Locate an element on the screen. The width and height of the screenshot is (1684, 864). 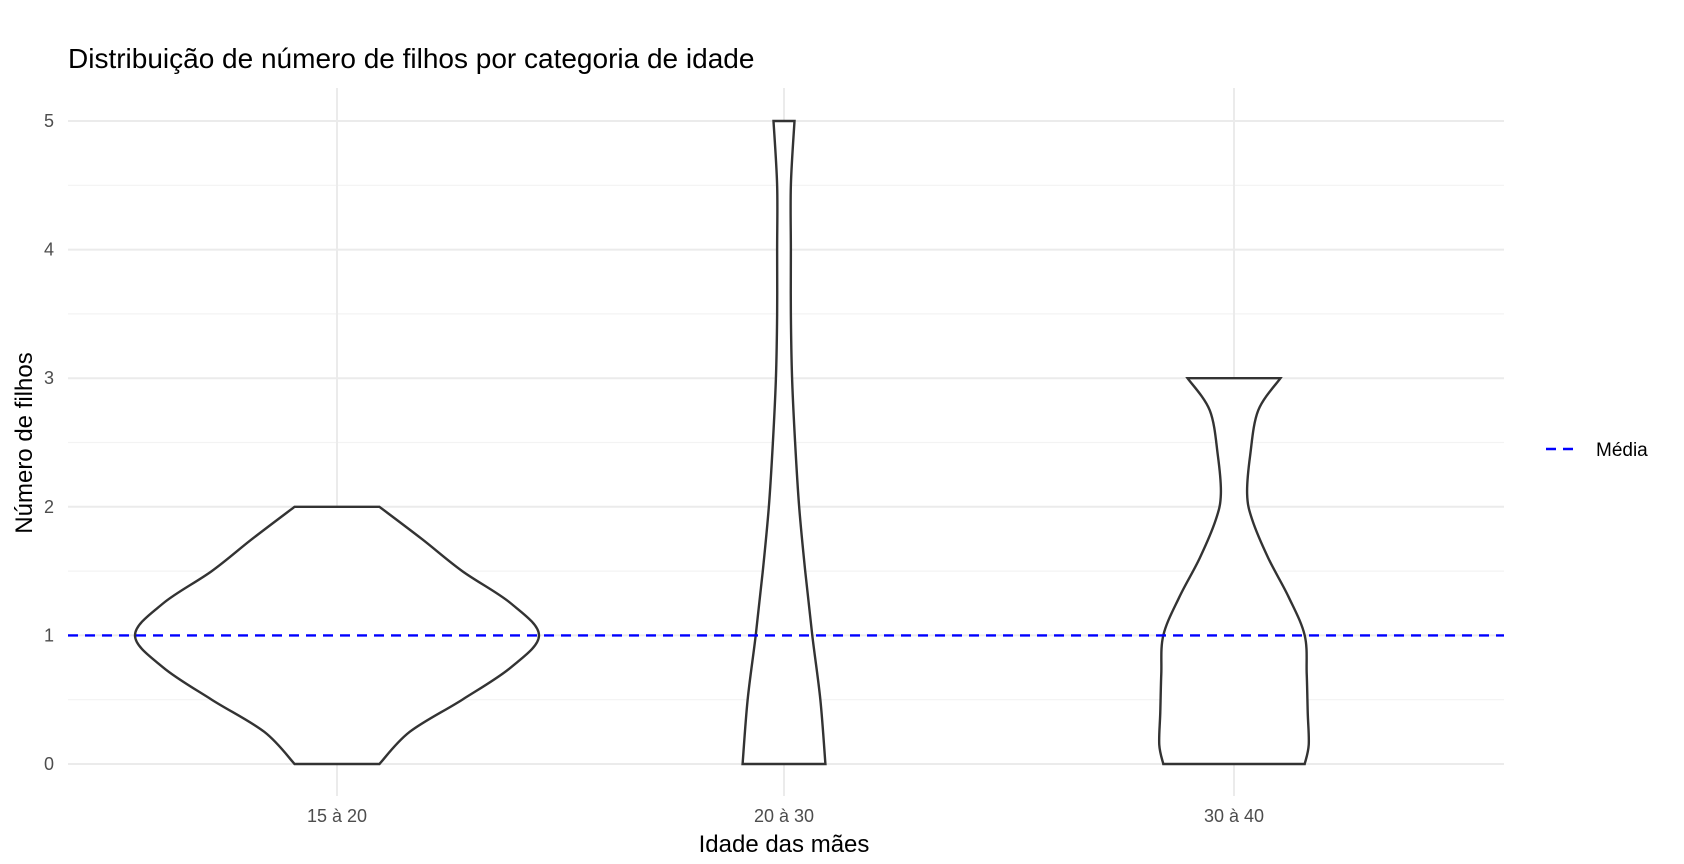
legend: Média is located at coordinates (1597, 450).